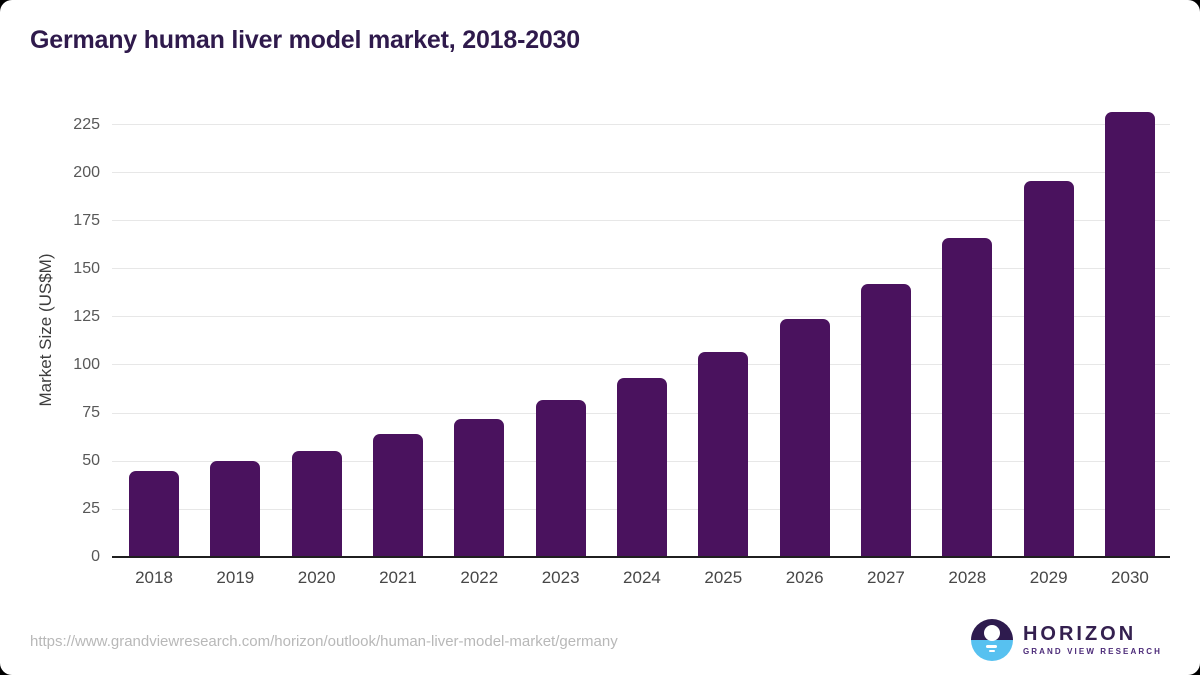  What do you see at coordinates (398, 577) in the screenshot?
I see `x-tick-label-2021: 2021` at bounding box center [398, 577].